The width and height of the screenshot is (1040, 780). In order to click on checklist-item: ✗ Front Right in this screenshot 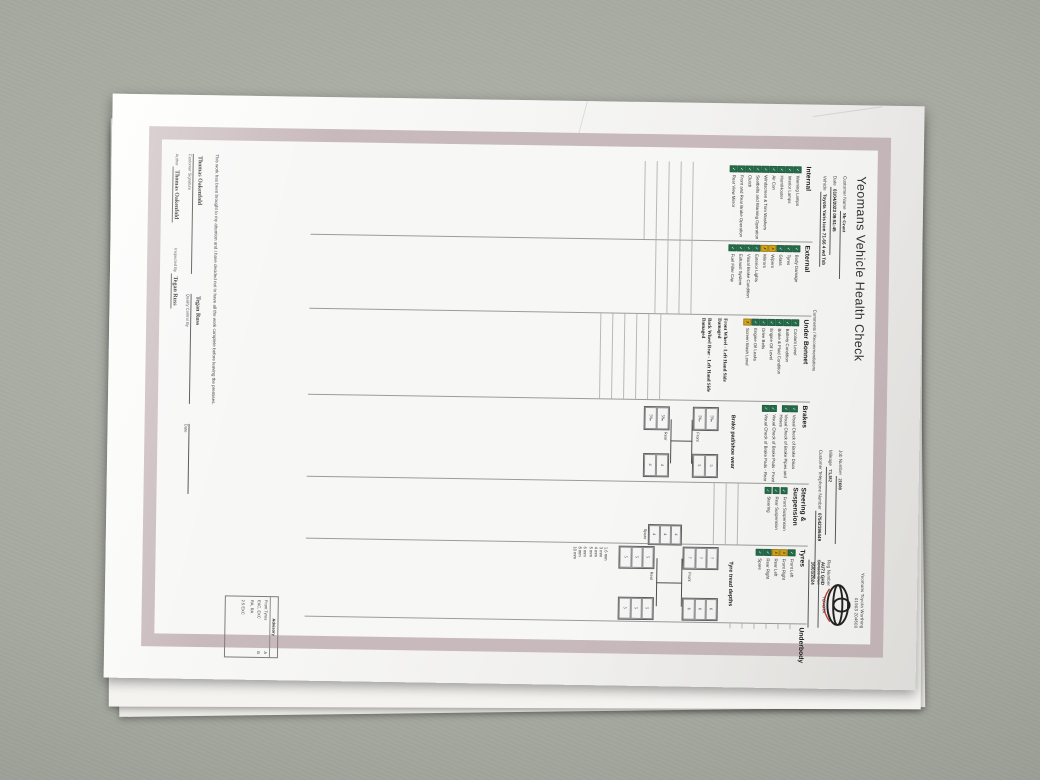, I will do `click(783, 586)`.